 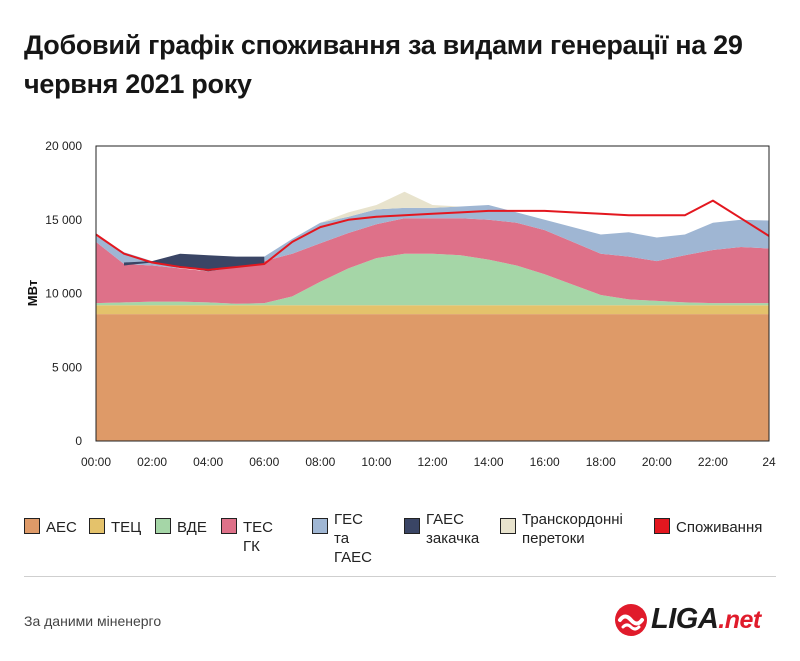 I want to click on y-tick-label: 20 000, so click(x=63, y=146).